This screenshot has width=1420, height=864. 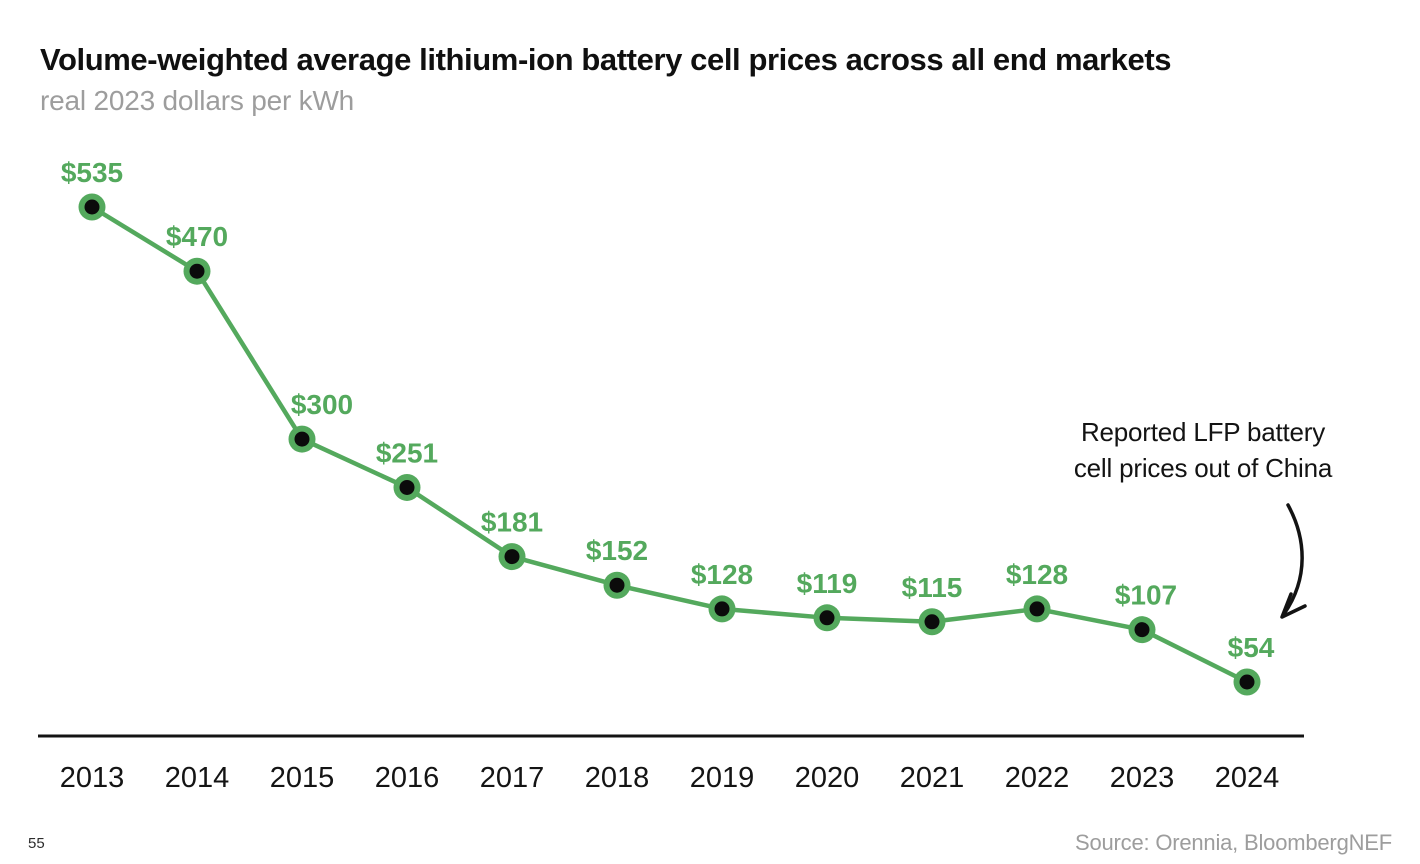 I want to click on chart-subtitle: real 2023 dollars per kWh, so click(x=197, y=100).